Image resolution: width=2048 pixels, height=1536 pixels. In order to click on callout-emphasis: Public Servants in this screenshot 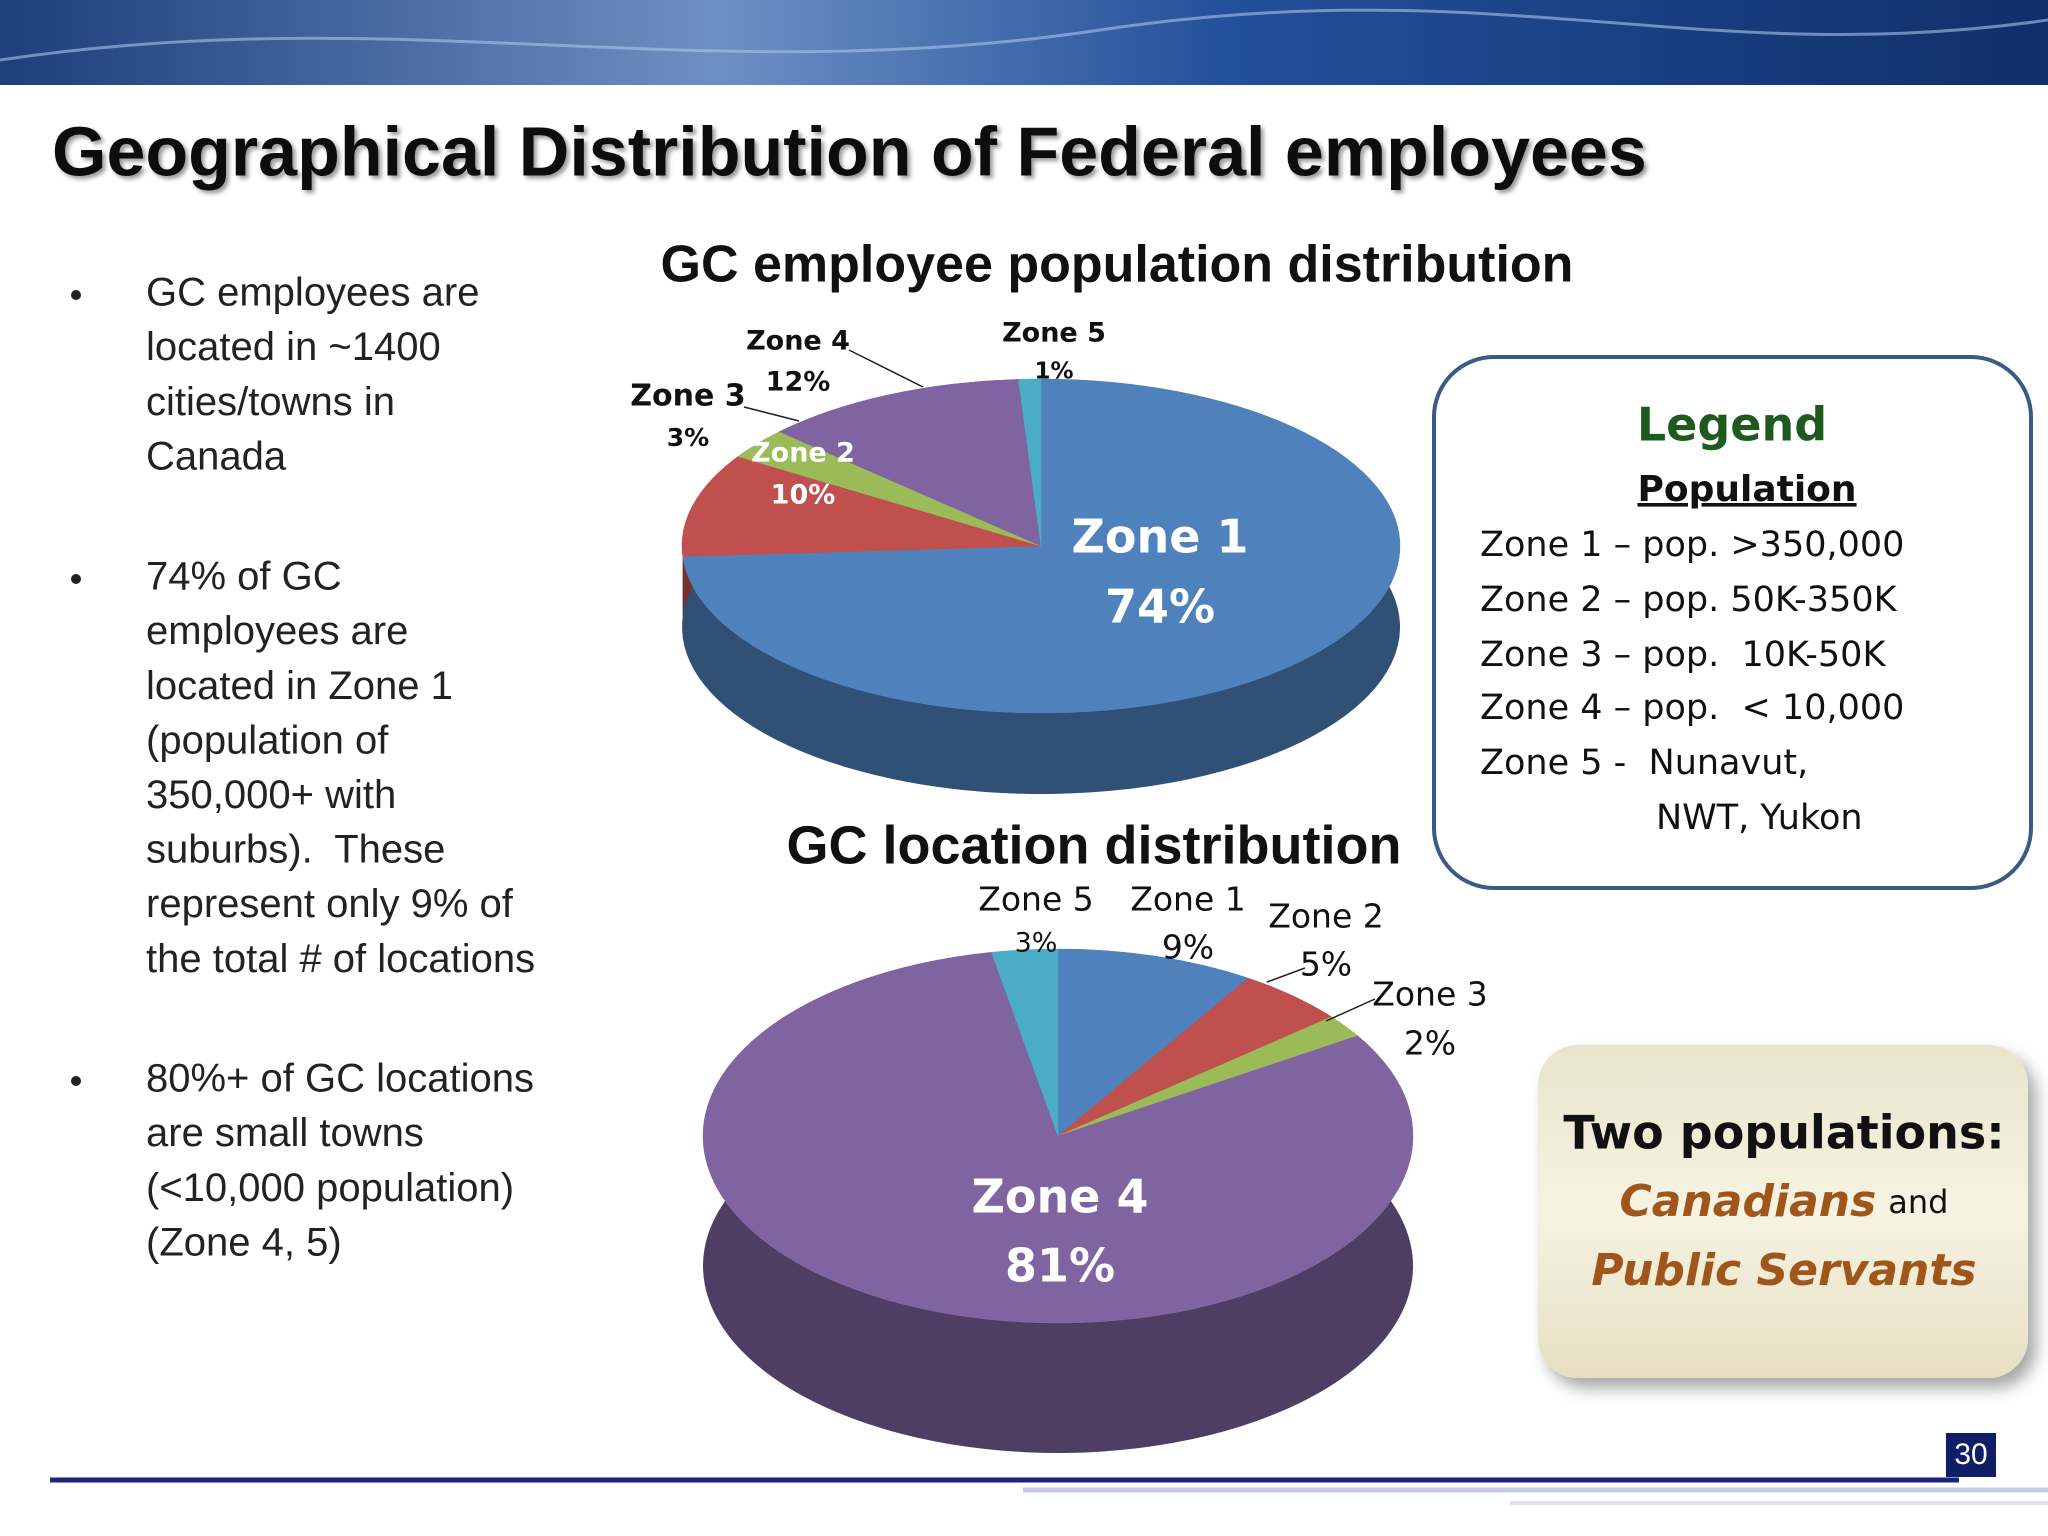, I will do `click(1783, 1270)`.